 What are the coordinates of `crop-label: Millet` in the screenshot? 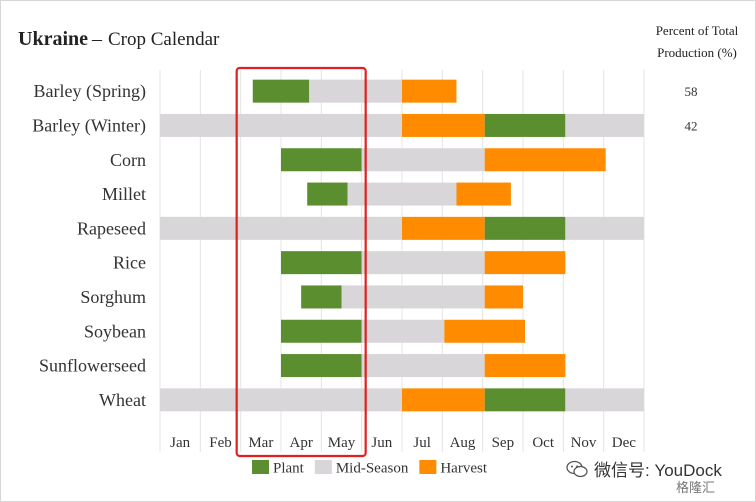 It's located at (124, 194).